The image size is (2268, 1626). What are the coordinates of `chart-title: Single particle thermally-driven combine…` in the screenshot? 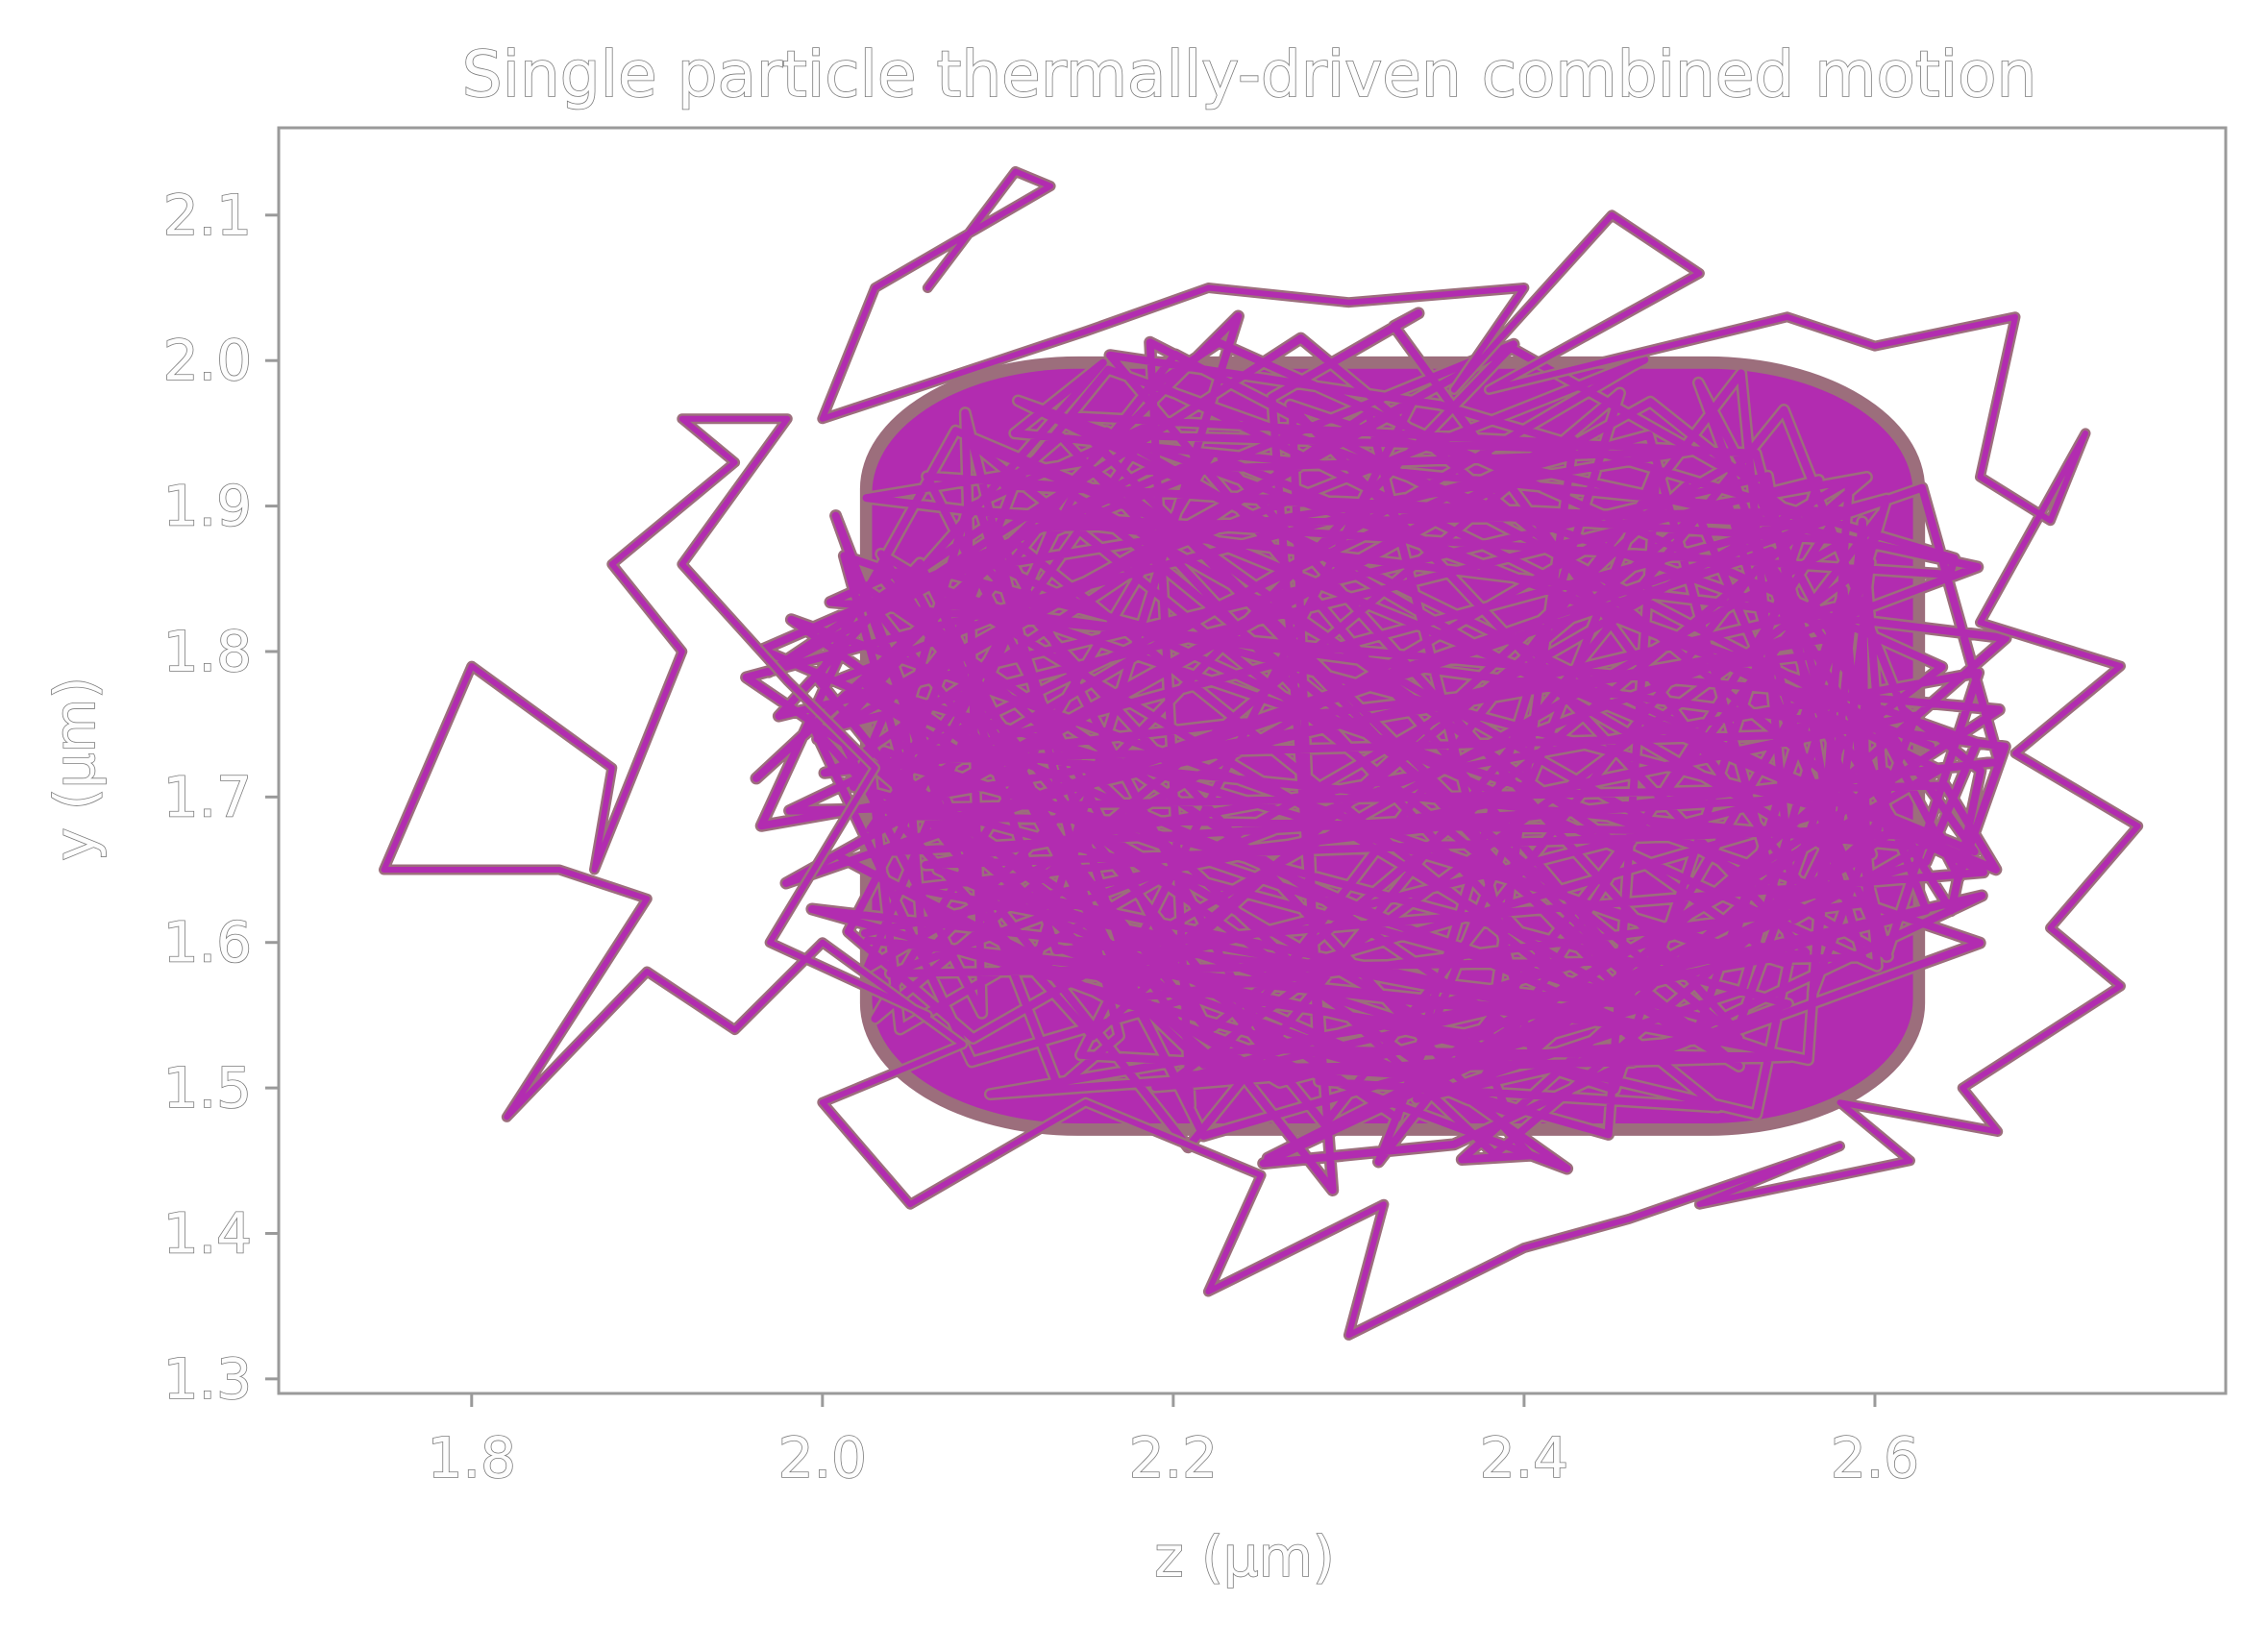 It's located at (1249, 74).